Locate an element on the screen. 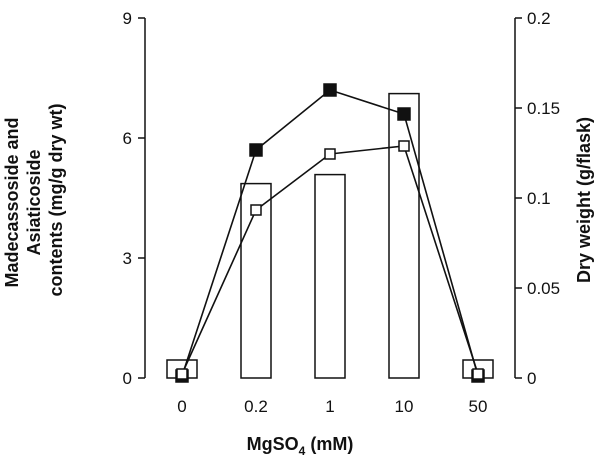 The height and width of the screenshot is (463, 603). x-tick-label: 50 is located at coordinates (478, 406).